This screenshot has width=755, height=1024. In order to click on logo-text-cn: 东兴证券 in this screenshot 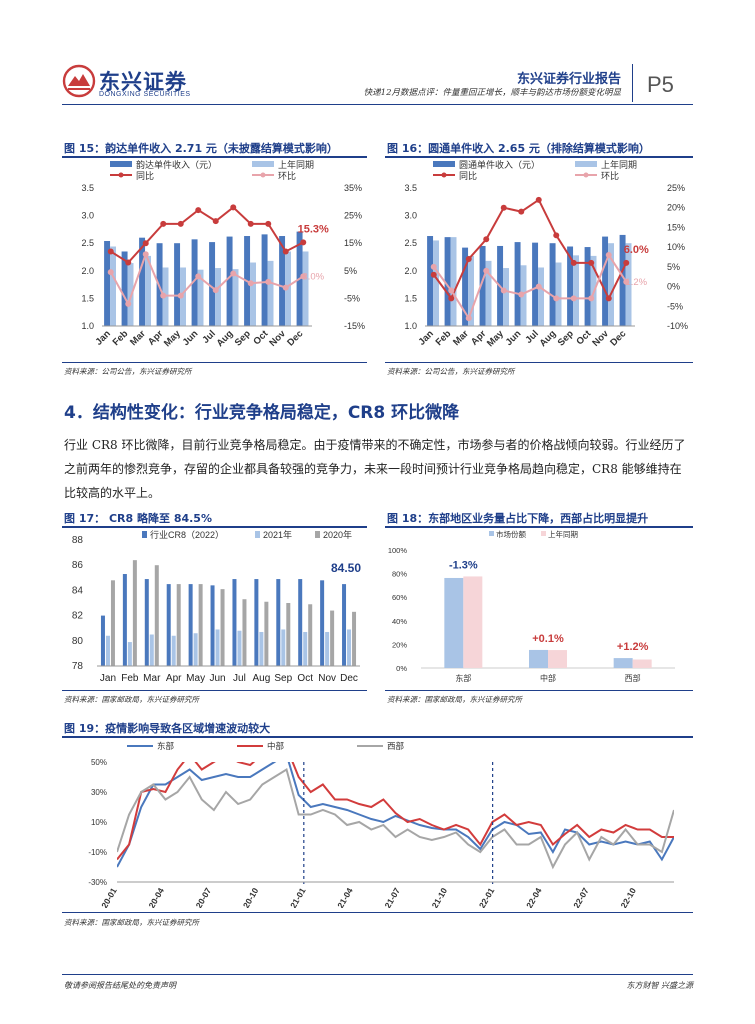, I will do `click(143, 82)`.